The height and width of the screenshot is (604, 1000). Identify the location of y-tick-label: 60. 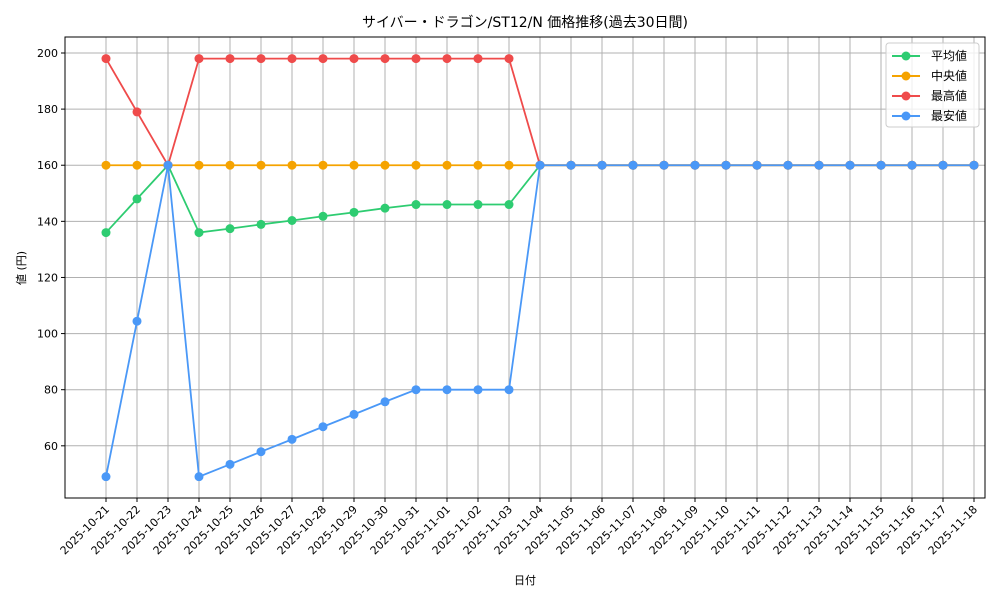
(51, 446).